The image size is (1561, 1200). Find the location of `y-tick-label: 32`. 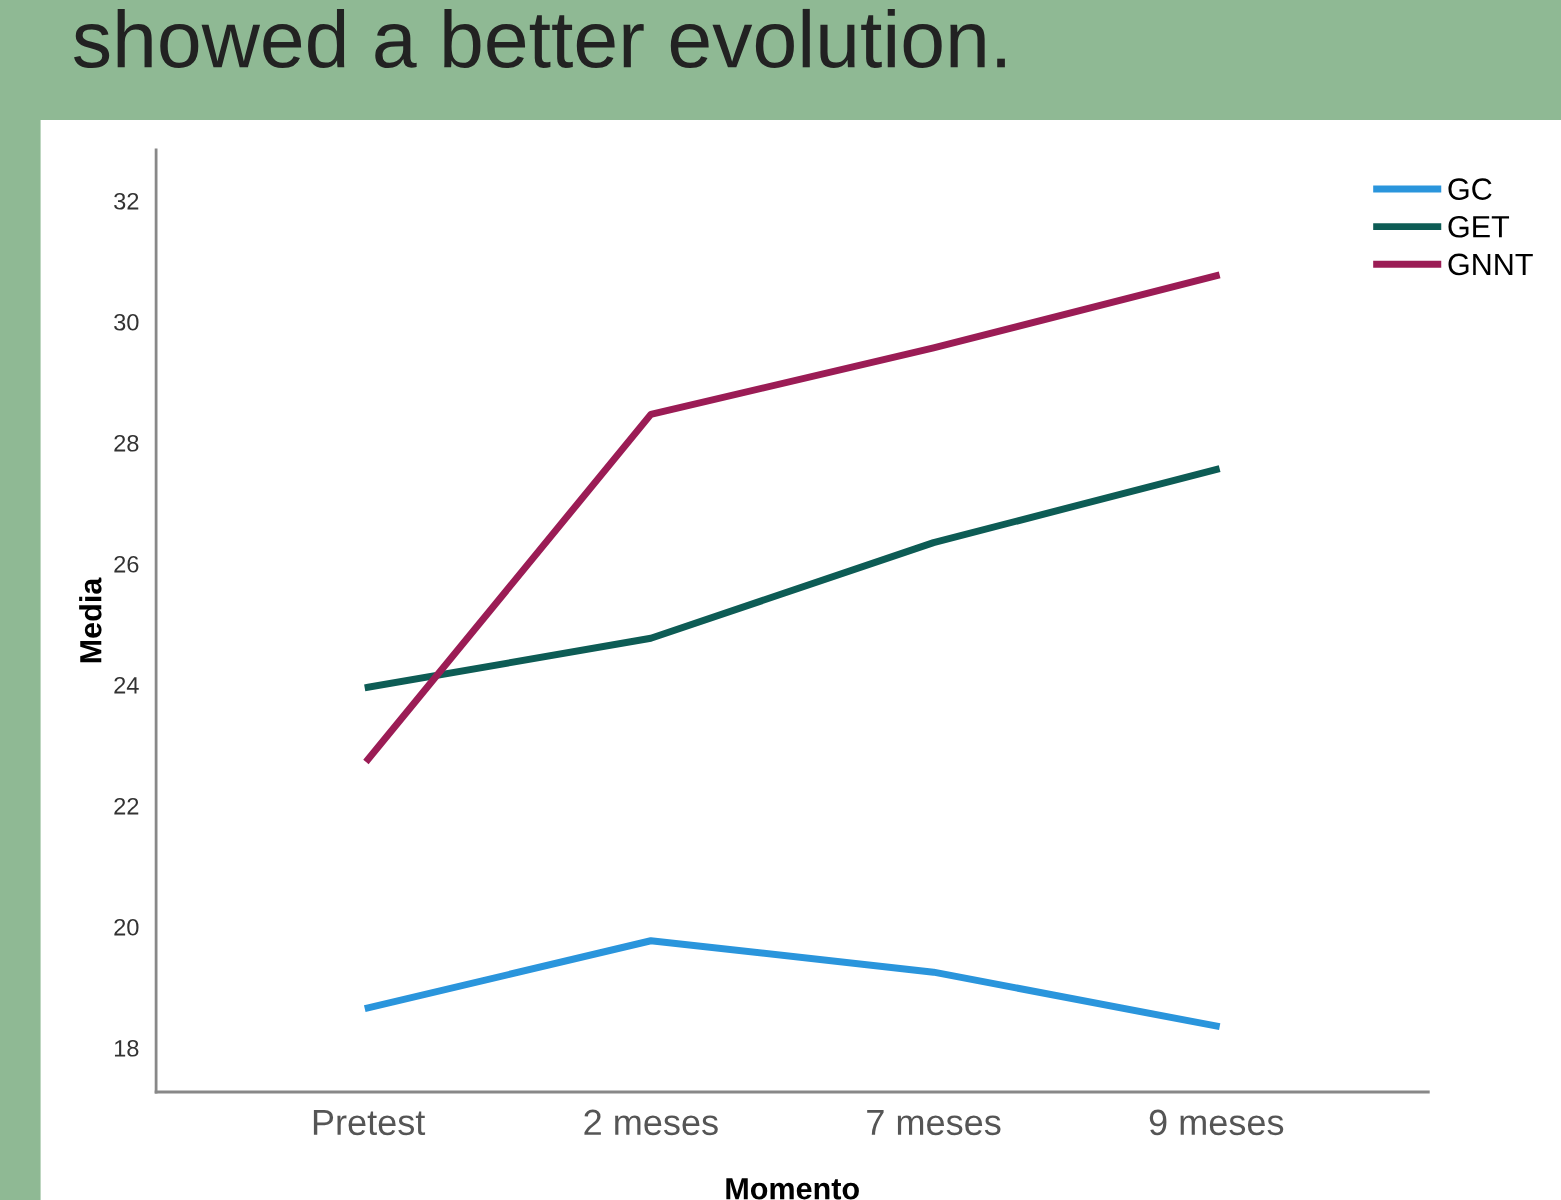

y-tick-label: 32 is located at coordinates (126, 201).